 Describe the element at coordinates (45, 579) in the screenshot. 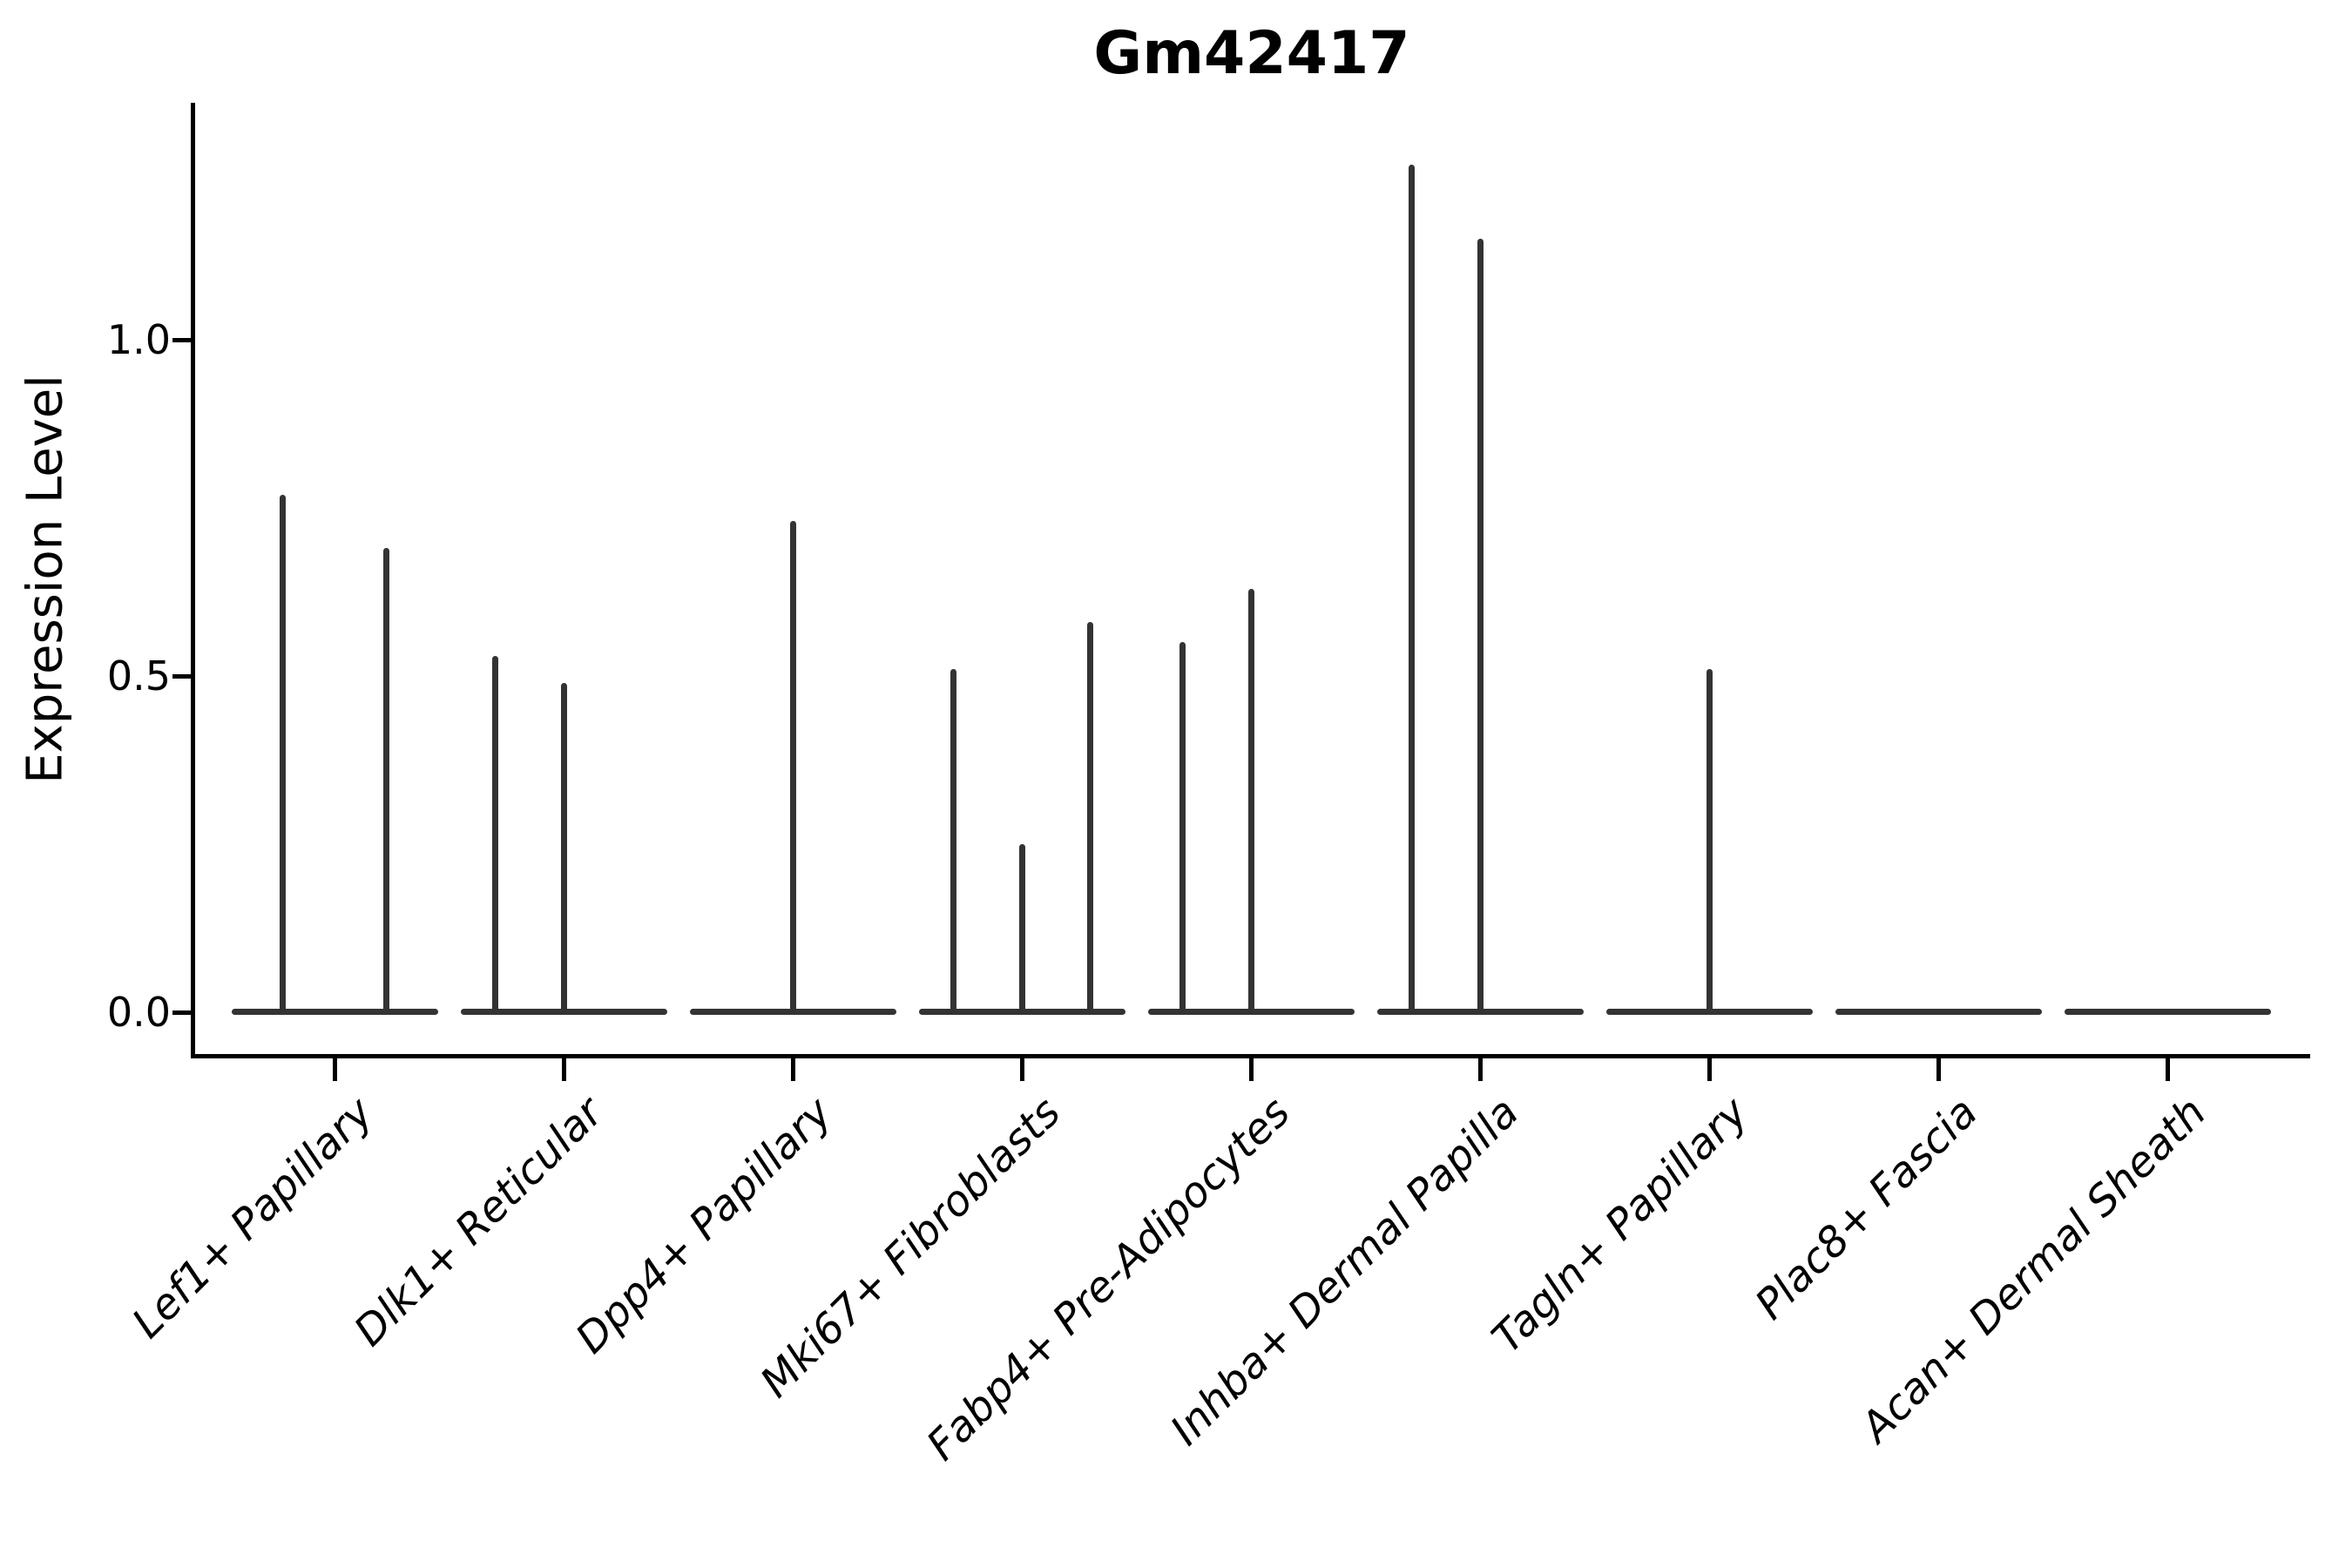

I see `y-axis-label: Expression Level` at that location.